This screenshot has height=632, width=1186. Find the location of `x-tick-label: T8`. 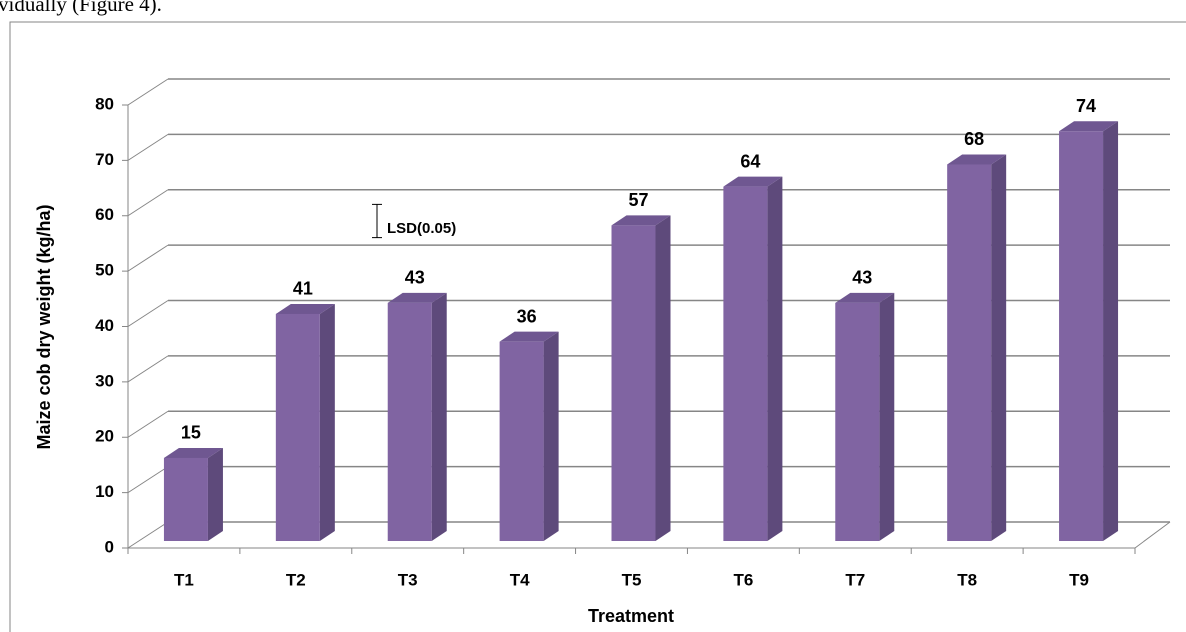

x-tick-label: T8 is located at coordinates (967, 579).